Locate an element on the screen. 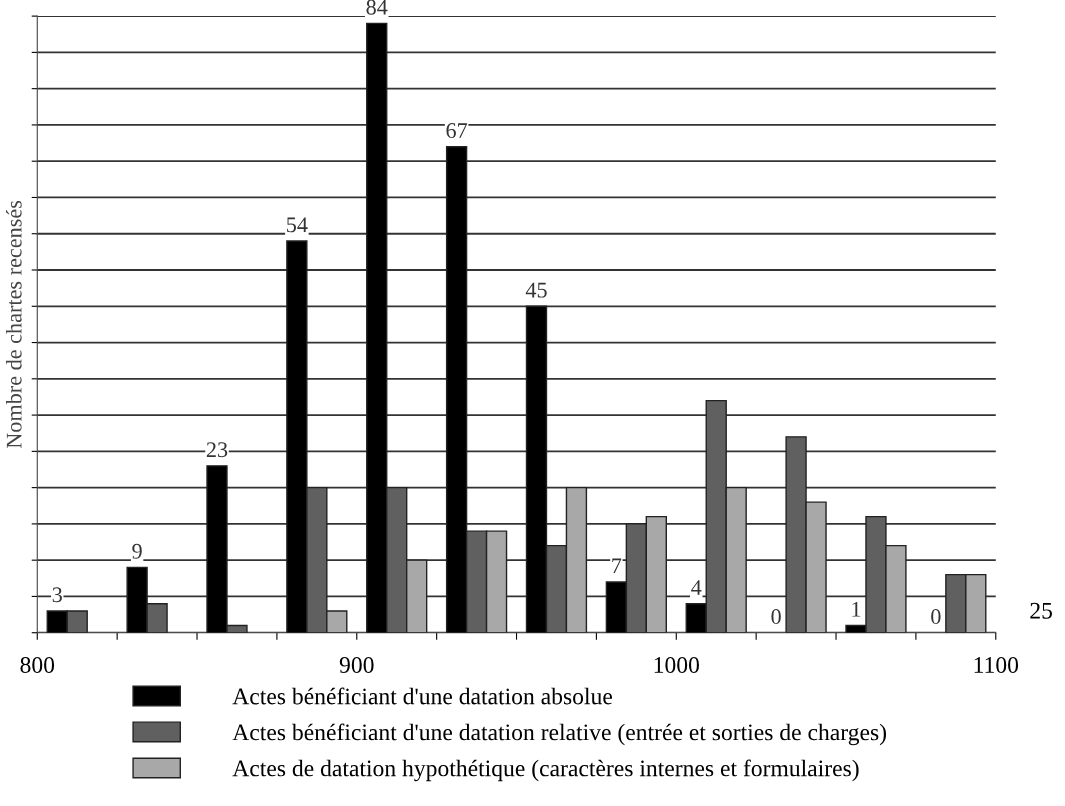  data-label: 1 is located at coordinates (856, 609).